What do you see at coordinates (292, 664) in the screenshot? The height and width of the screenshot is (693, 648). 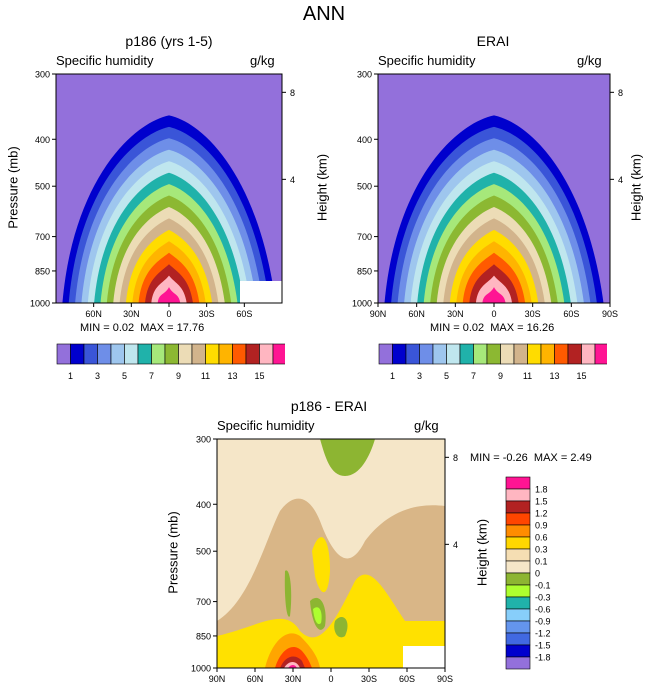 I see `contour-band-pink` at bounding box center [292, 664].